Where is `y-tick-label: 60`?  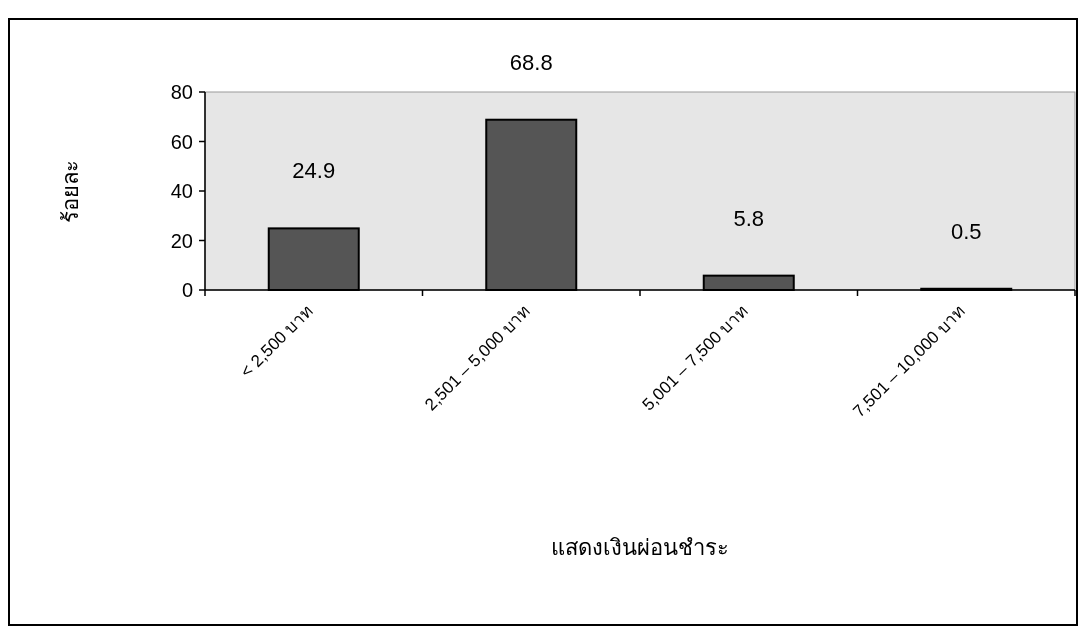 y-tick-label: 60 is located at coordinates (181, 141).